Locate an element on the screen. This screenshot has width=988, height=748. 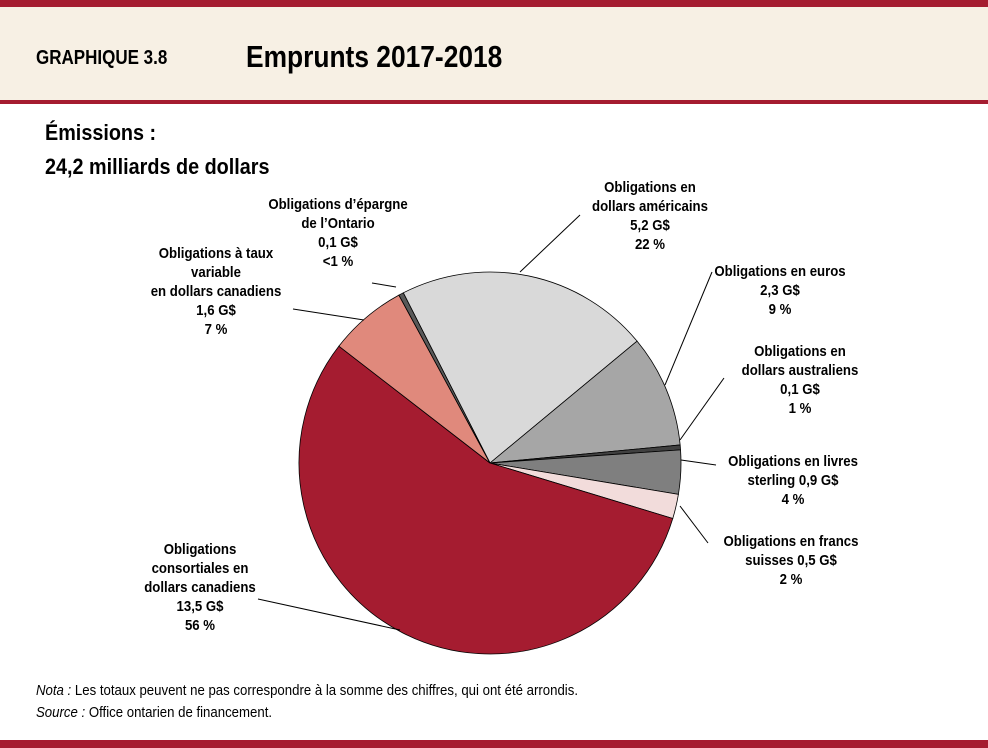
slice-label-line: Obligations en francs is located at coordinates (791, 541).